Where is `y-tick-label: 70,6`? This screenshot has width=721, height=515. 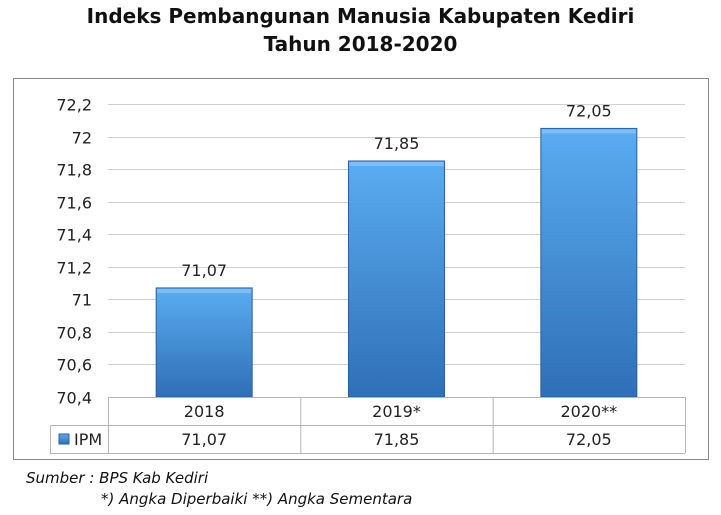
y-tick-label: 70,6 is located at coordinates (74, 365).